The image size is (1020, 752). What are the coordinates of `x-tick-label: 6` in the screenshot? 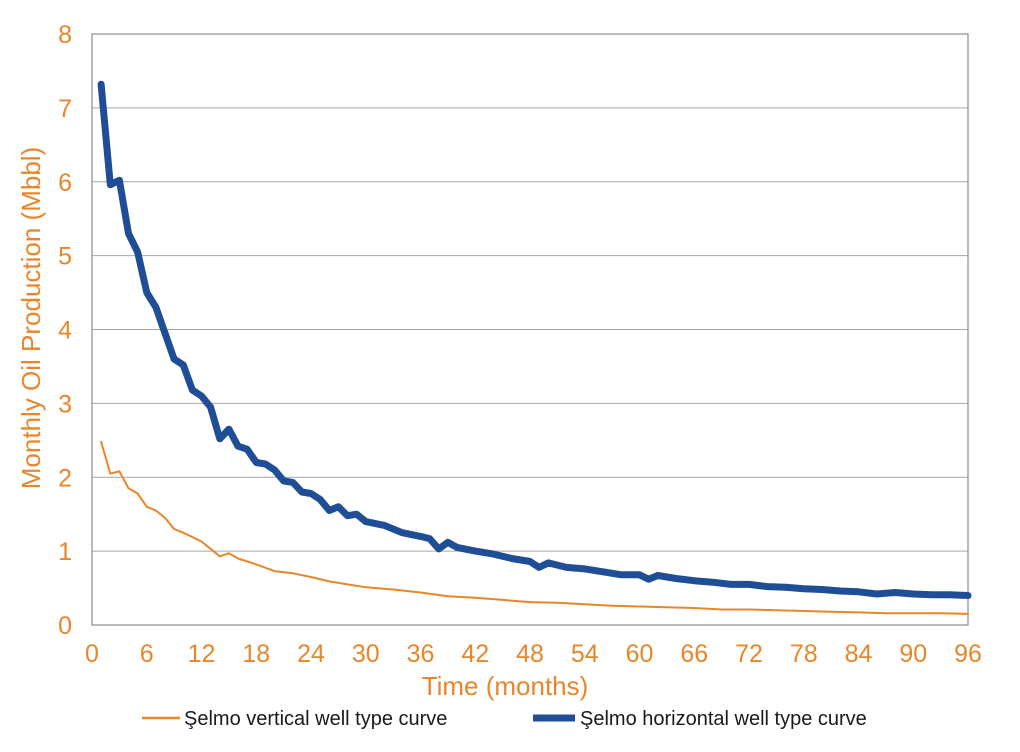 It's located at (147, 654).